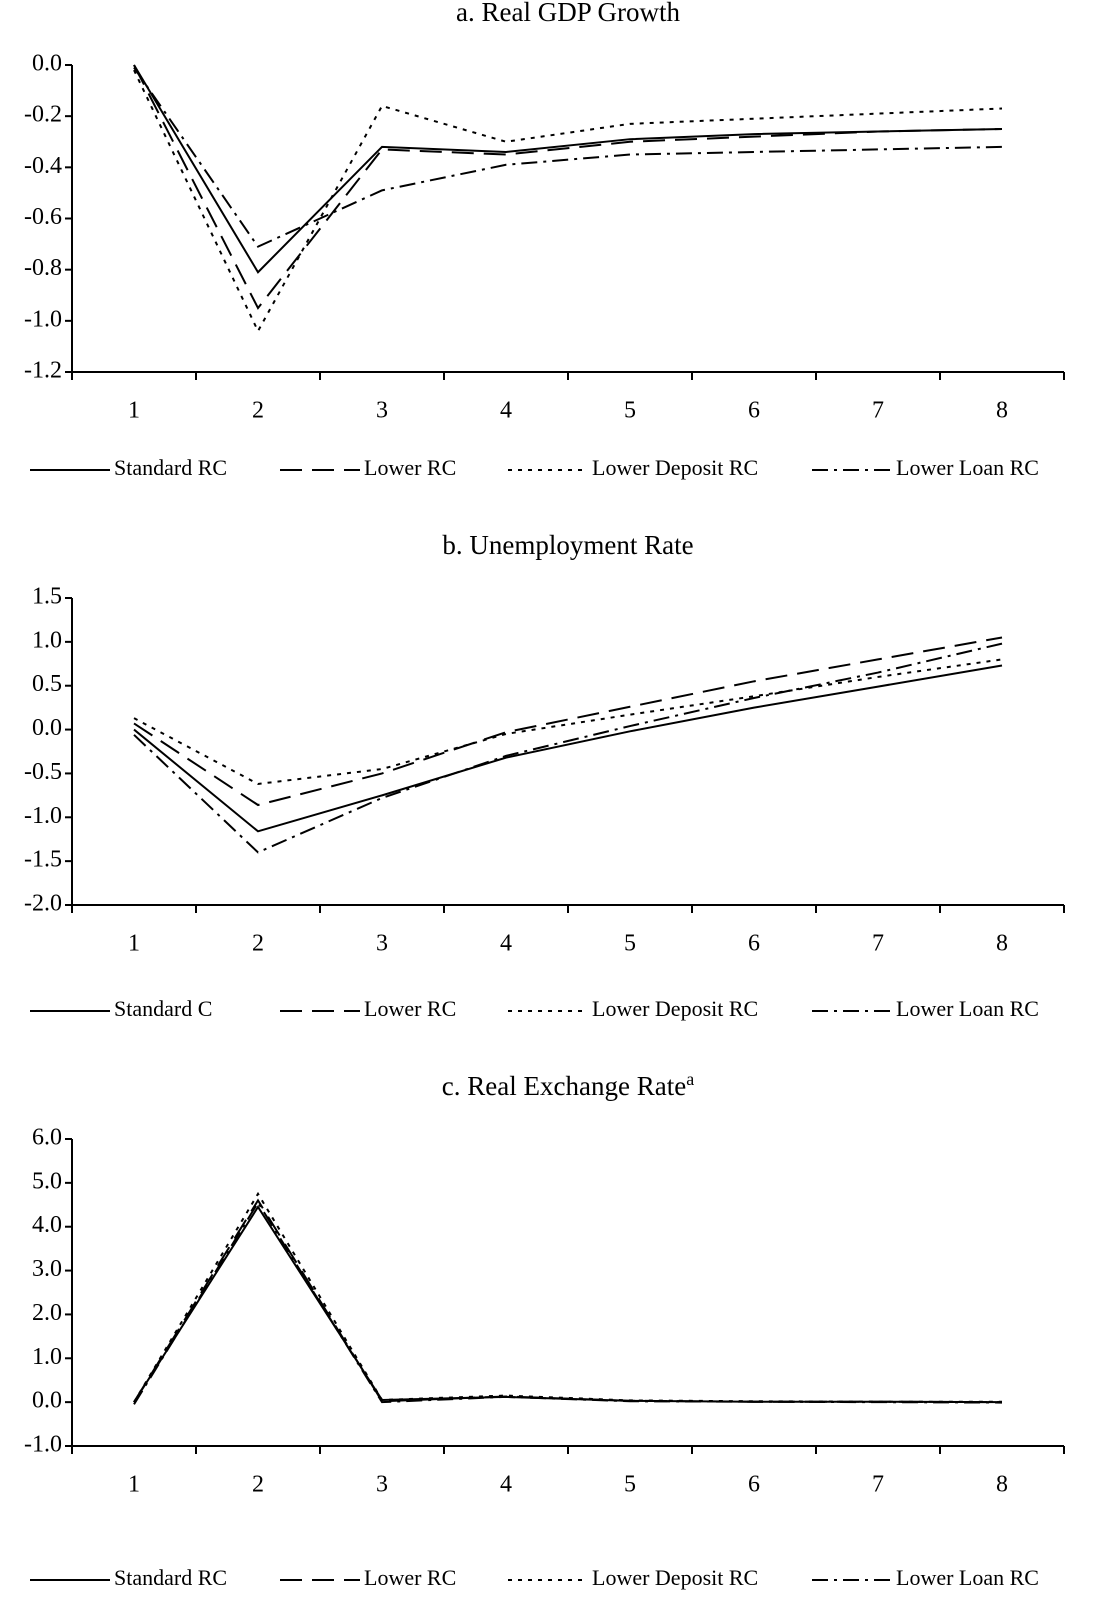 This screenshot has width=1101, height=1617. Describe the element at coordinates (43, 166) in the screenshot. I see `y-tick-label: -0.4` at that location.